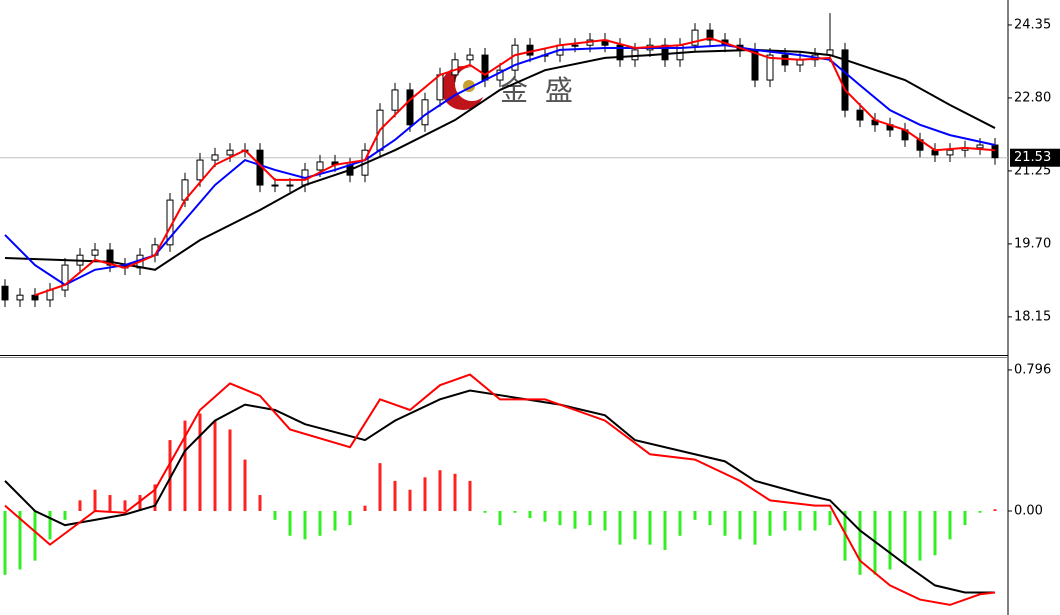 Image resolution: width=1060 pixels, height=615 pixels. I want to click on current-price-box, so click(1035, 157).